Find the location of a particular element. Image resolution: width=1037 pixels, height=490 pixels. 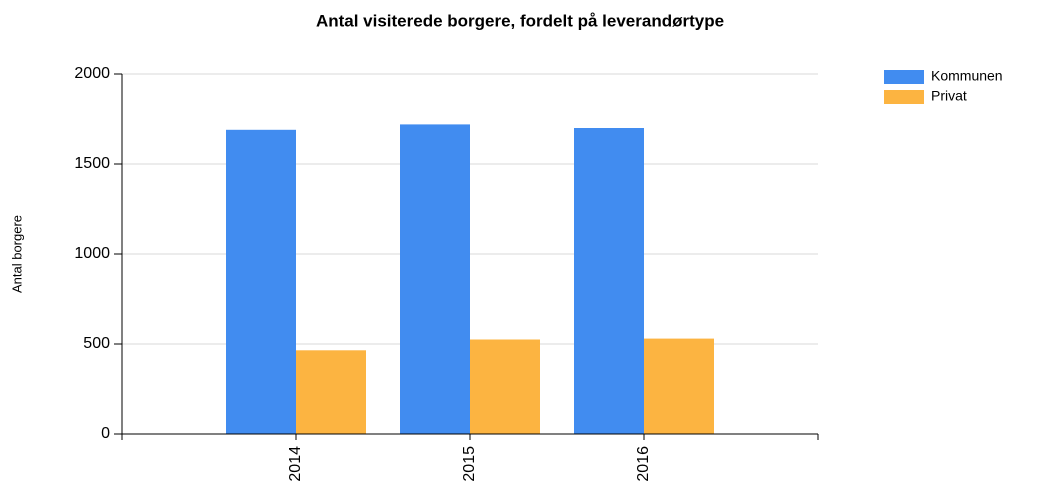

y-tick-label: 2000 is located at coordinates (92, 73).